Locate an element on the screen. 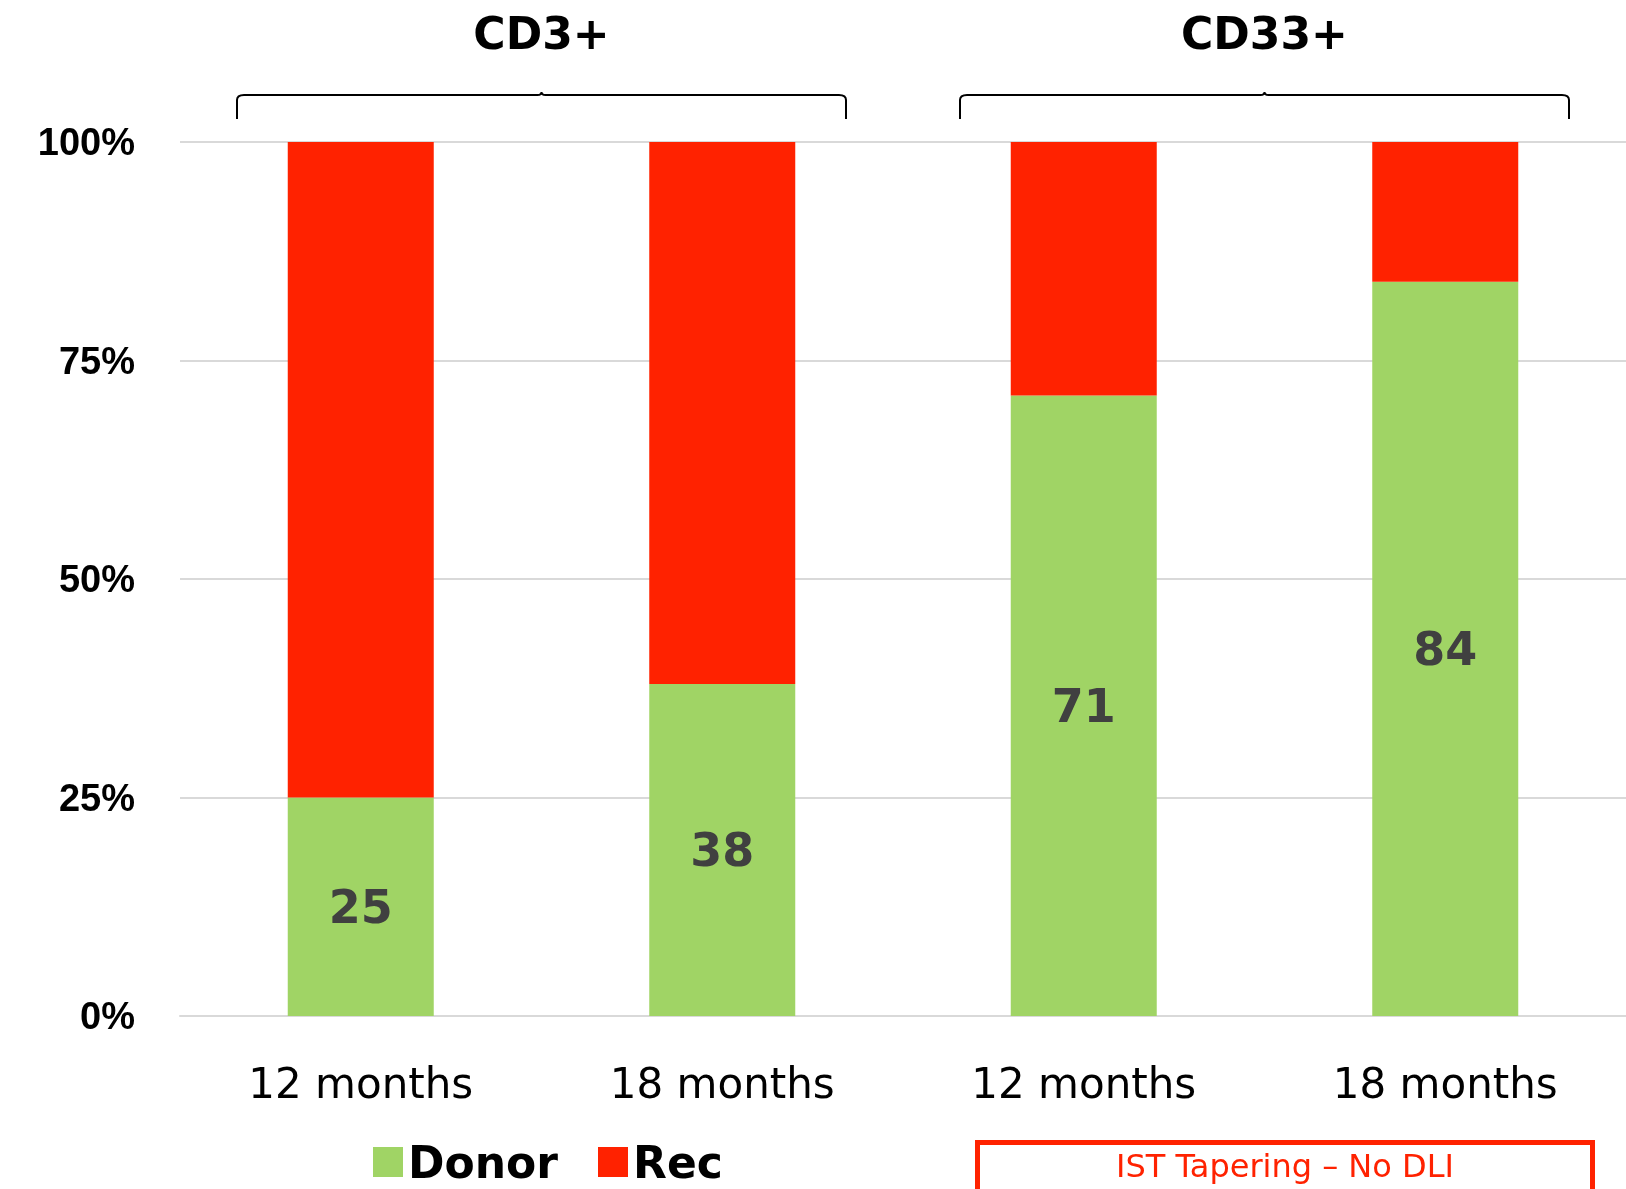 This screenshot has width=1626, height=1189. y-tick-label: 25% is located at coordinates (96, 797).